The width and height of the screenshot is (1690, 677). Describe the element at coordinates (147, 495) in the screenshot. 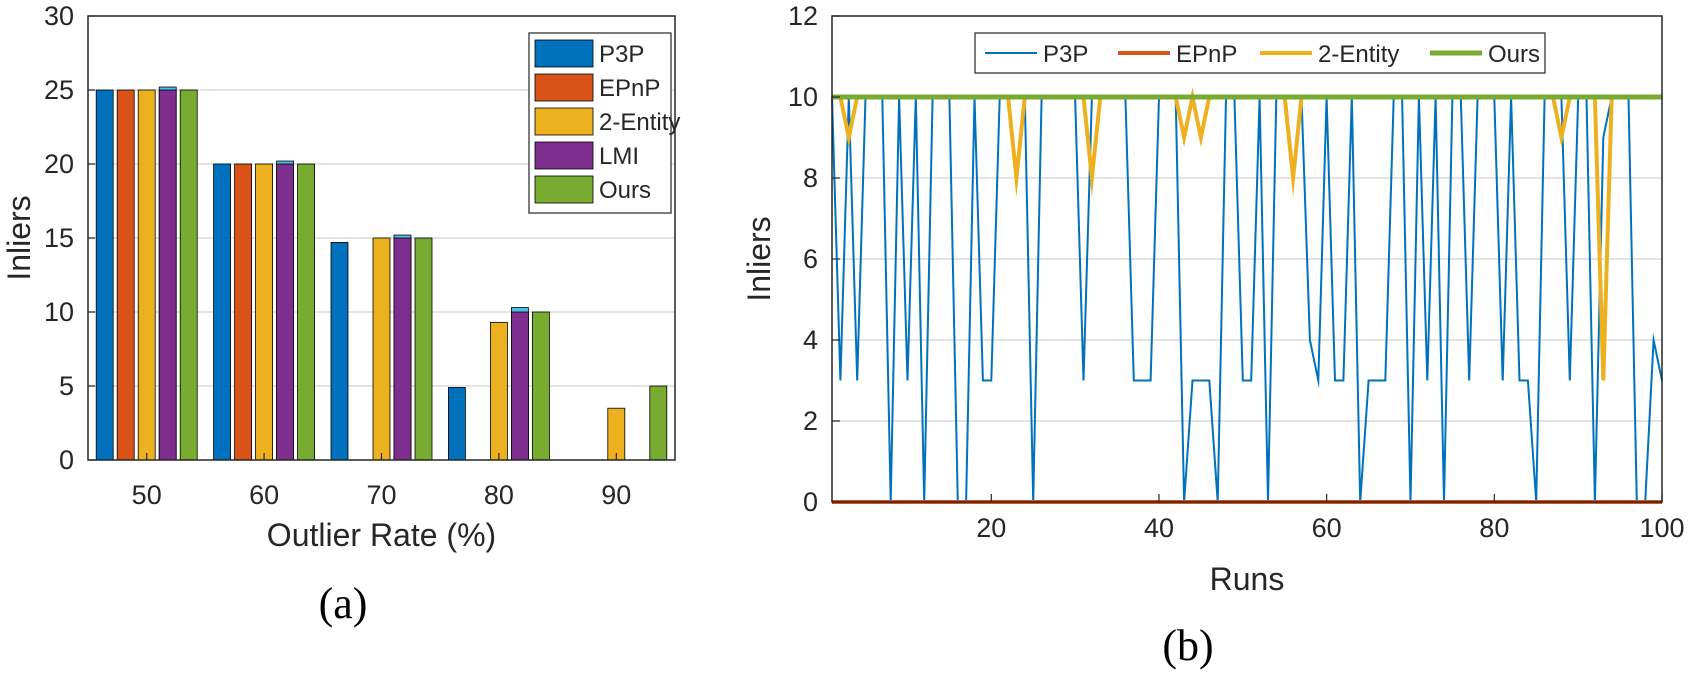

I see `x-tick-label: 50` at that location.